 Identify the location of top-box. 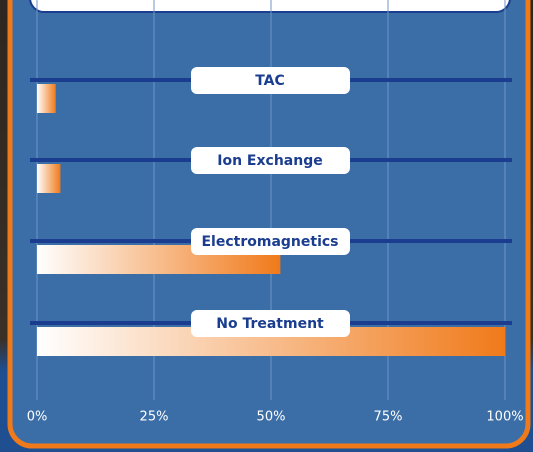
(270, 6).